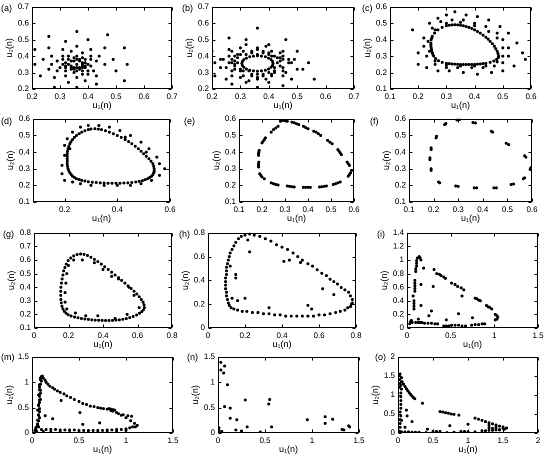  What do you see at coordinates (538, 441) in the screenshot?
I see `x-tick-label: 2` at bounding box center [538, 441].